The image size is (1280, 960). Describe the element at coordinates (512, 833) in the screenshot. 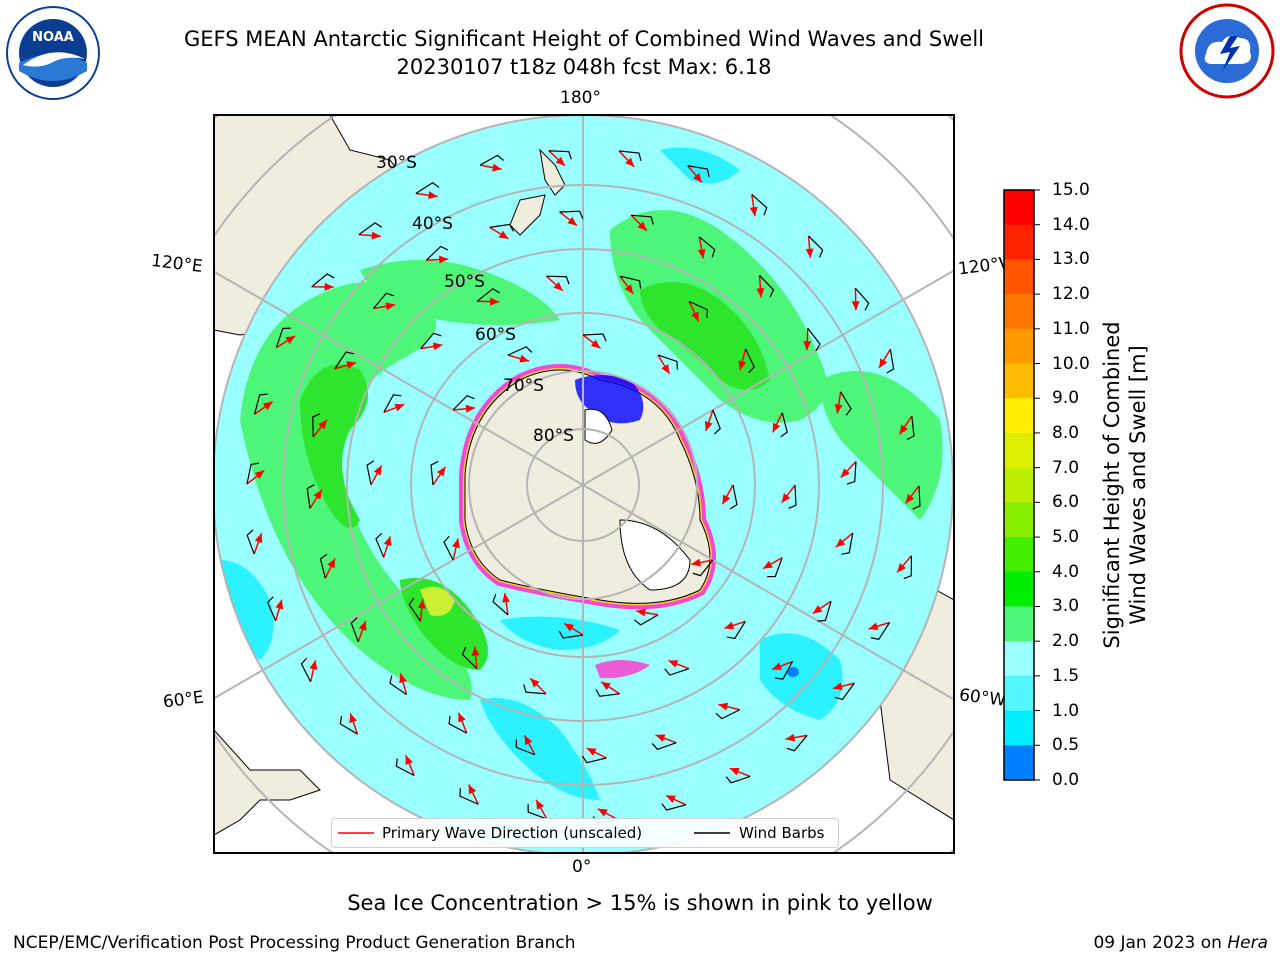

I see `primary-wave-legend-label: Primary Wave Direction (unscaled)` at that location.